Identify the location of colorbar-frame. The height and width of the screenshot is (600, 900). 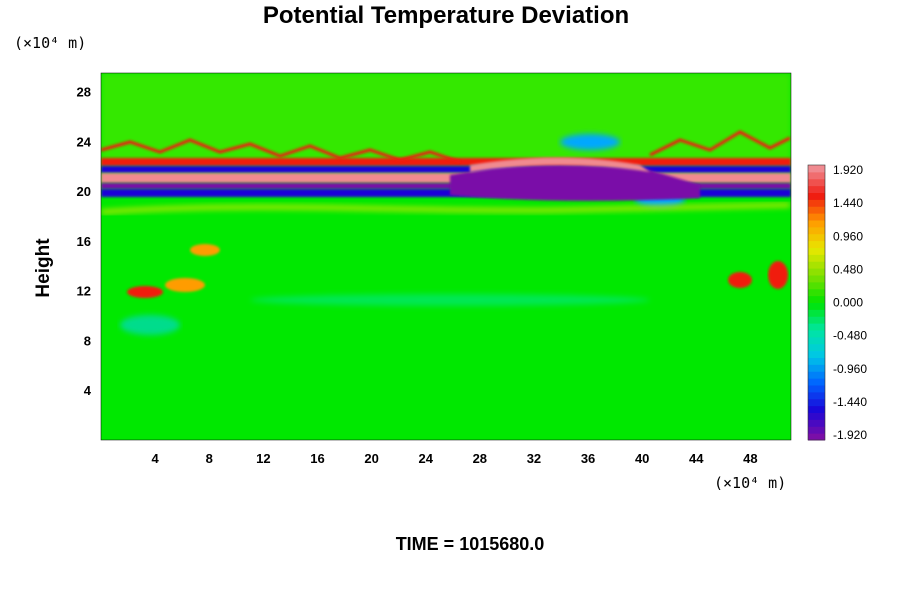
(816, 302).